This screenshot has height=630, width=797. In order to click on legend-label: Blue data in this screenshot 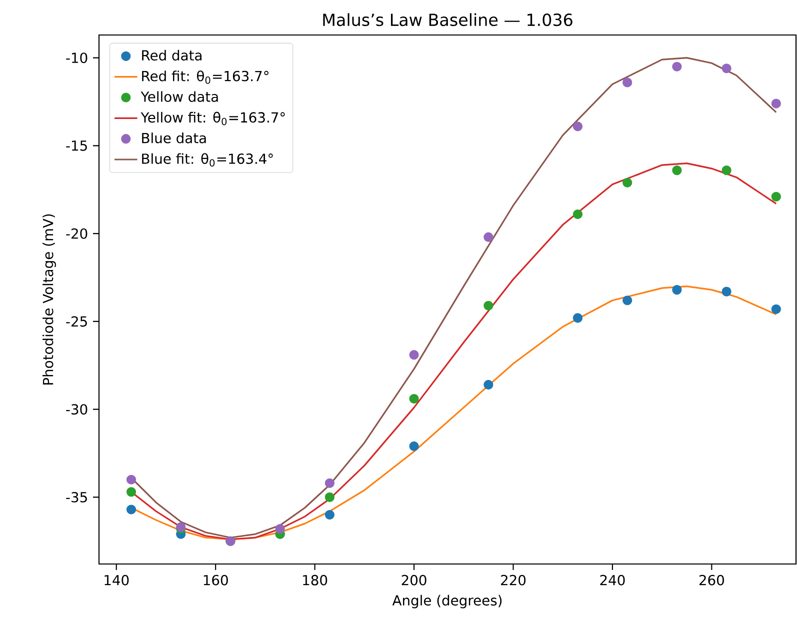, I will do `click(174, 138)`.